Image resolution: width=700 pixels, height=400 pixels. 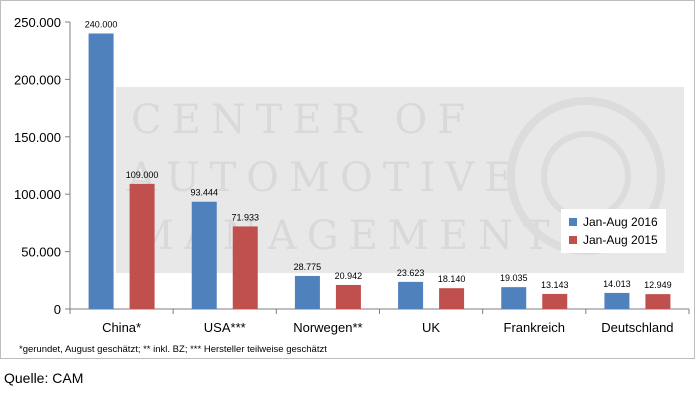 I want to click on legend-item-2015: Jan-Aug 2015, so click(x=613, y=240).